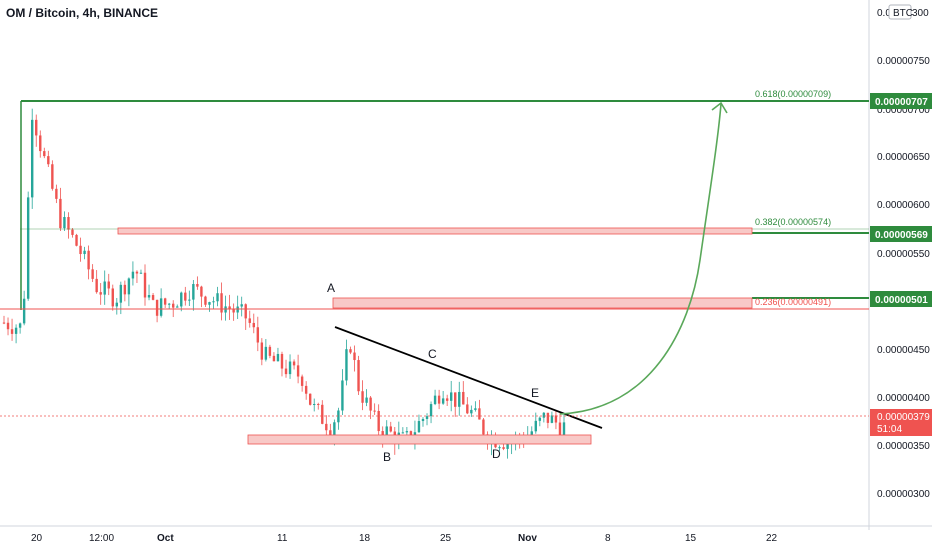 Image resolution: width=932 pixels, height=555 pixels. What do you see at coordinates (535, 393) in the screenshot?
I see `pattern-label-e: E` at bounding box center [535, 393].